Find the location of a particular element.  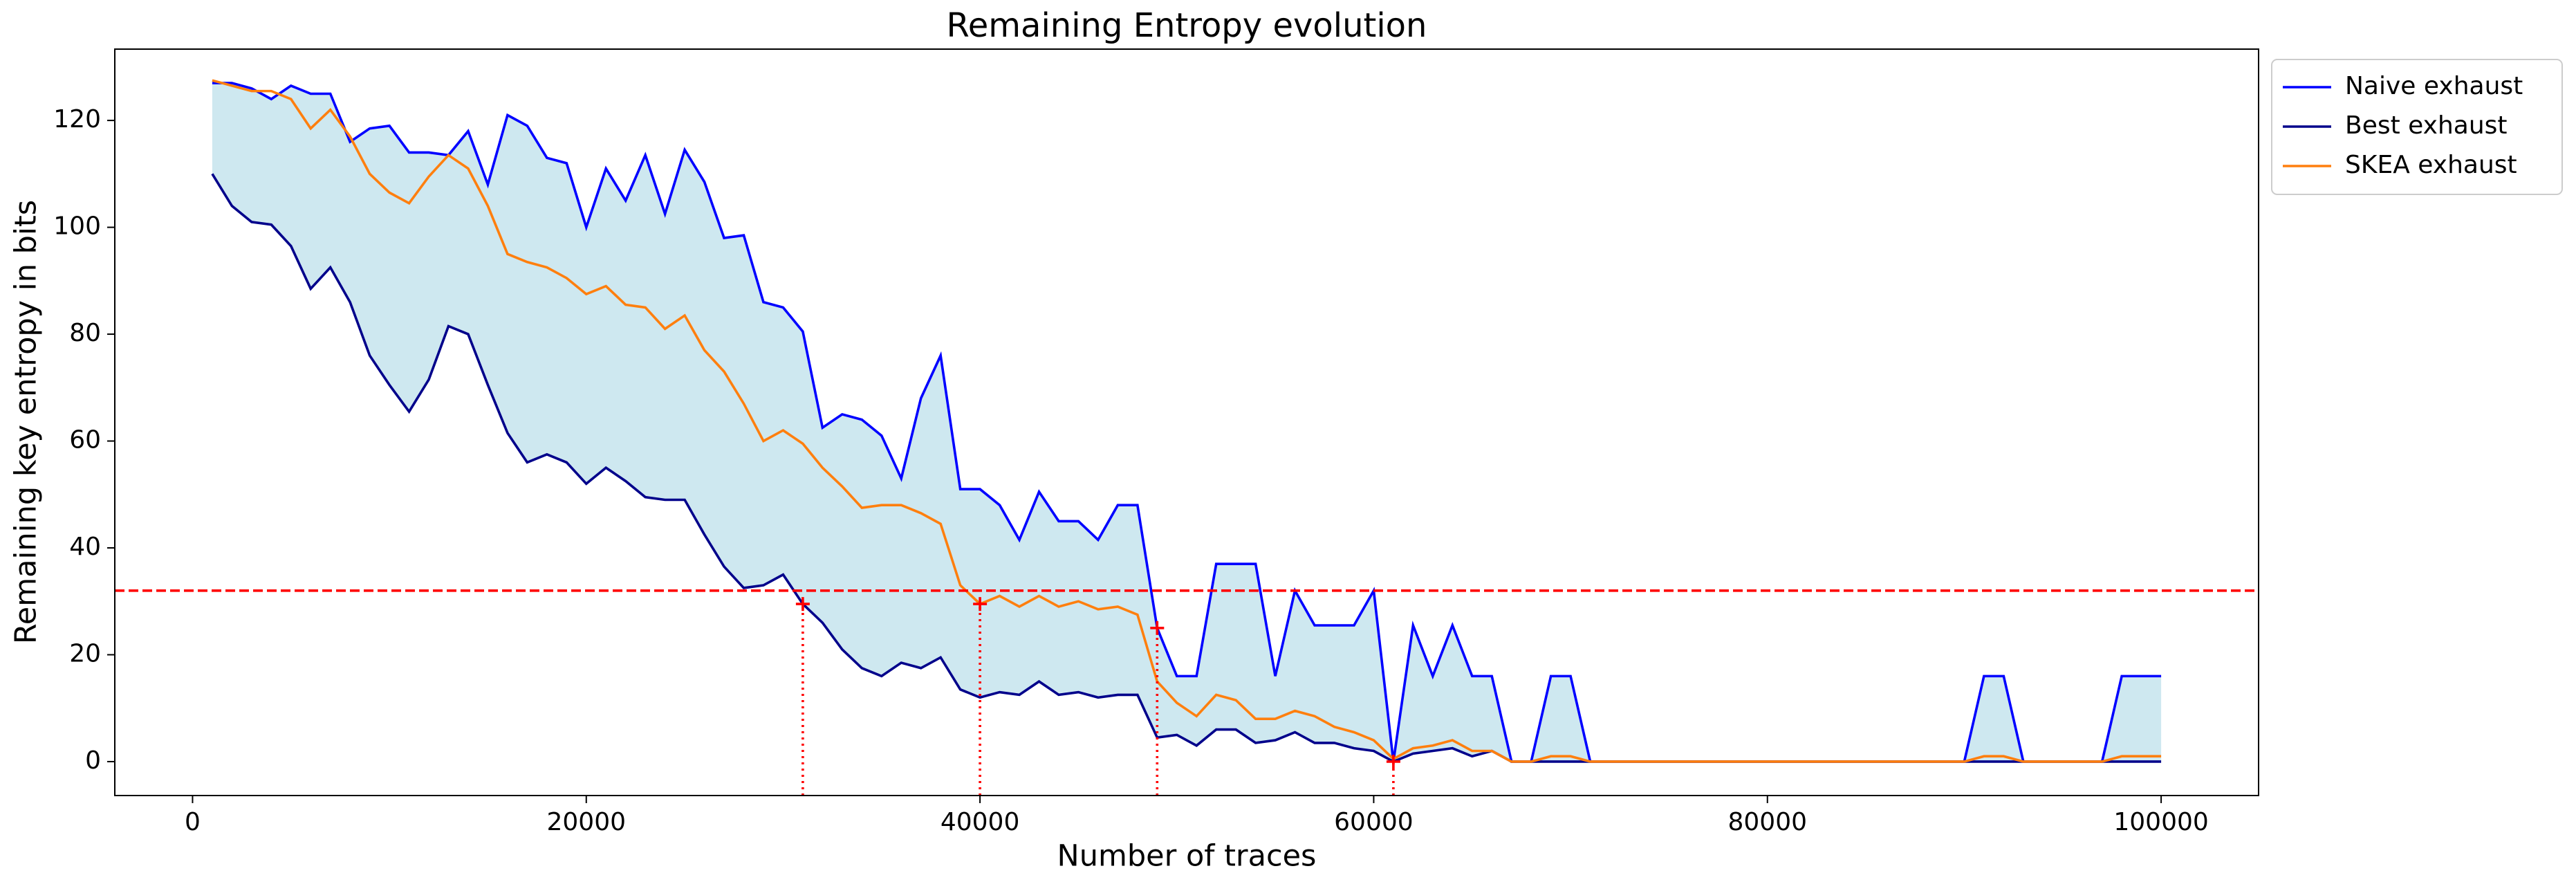

x-tick-label: 80000 is located at coordinates (1767, 822).